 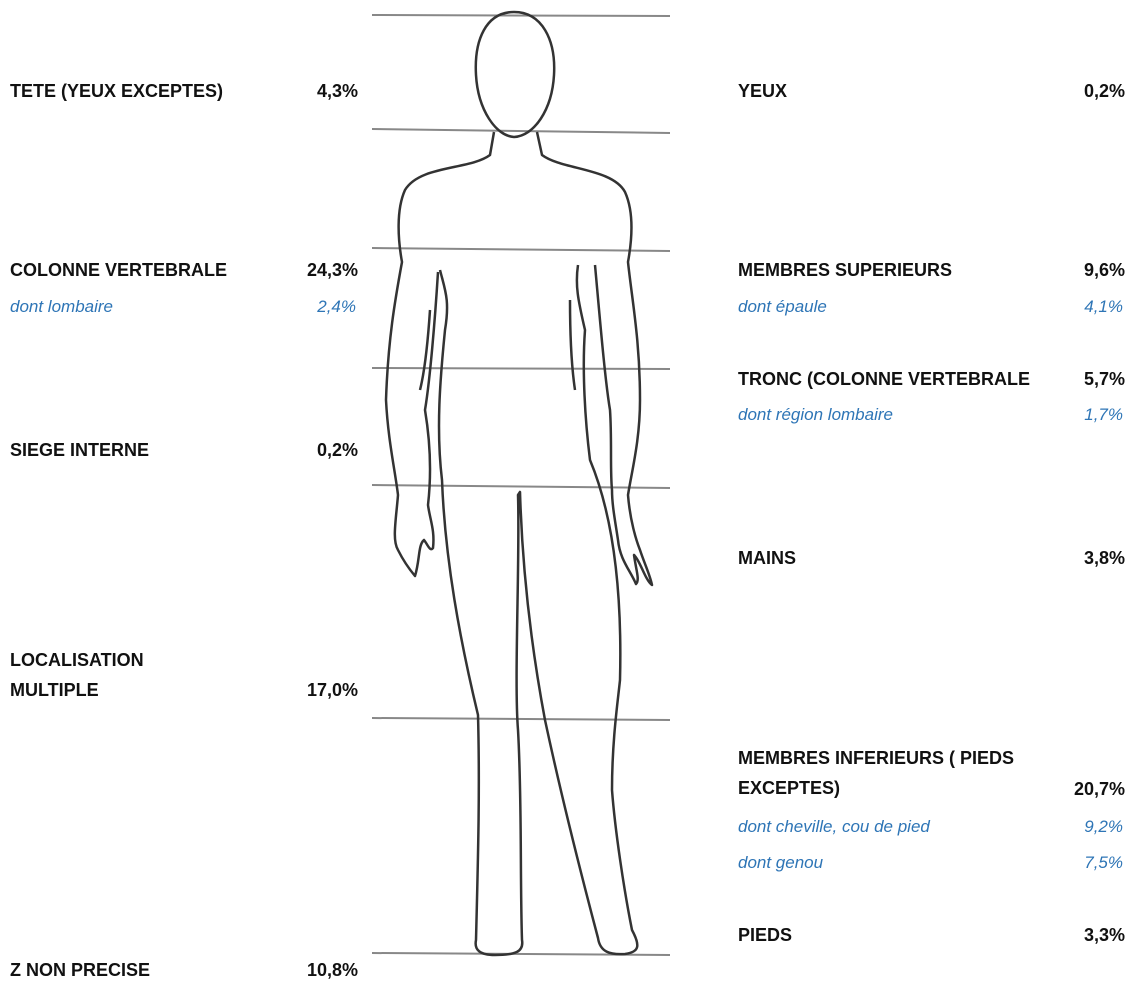 What do you see at coordinates (515, 74) in the screenshot?
I see `head` at bounding box center [515, 74].